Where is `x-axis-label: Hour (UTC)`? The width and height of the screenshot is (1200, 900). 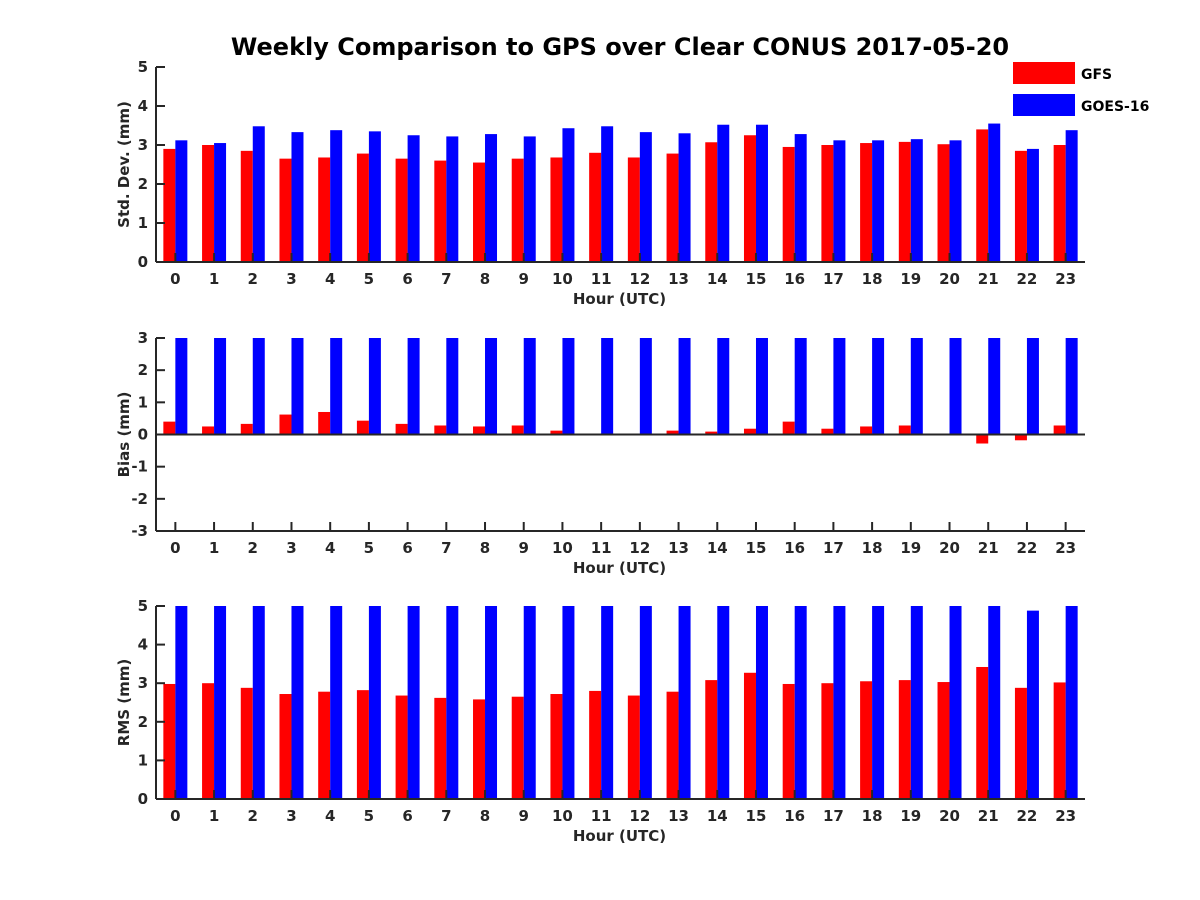 x-axis-label: Hour (UTC) is located at coordinates (619, 568).